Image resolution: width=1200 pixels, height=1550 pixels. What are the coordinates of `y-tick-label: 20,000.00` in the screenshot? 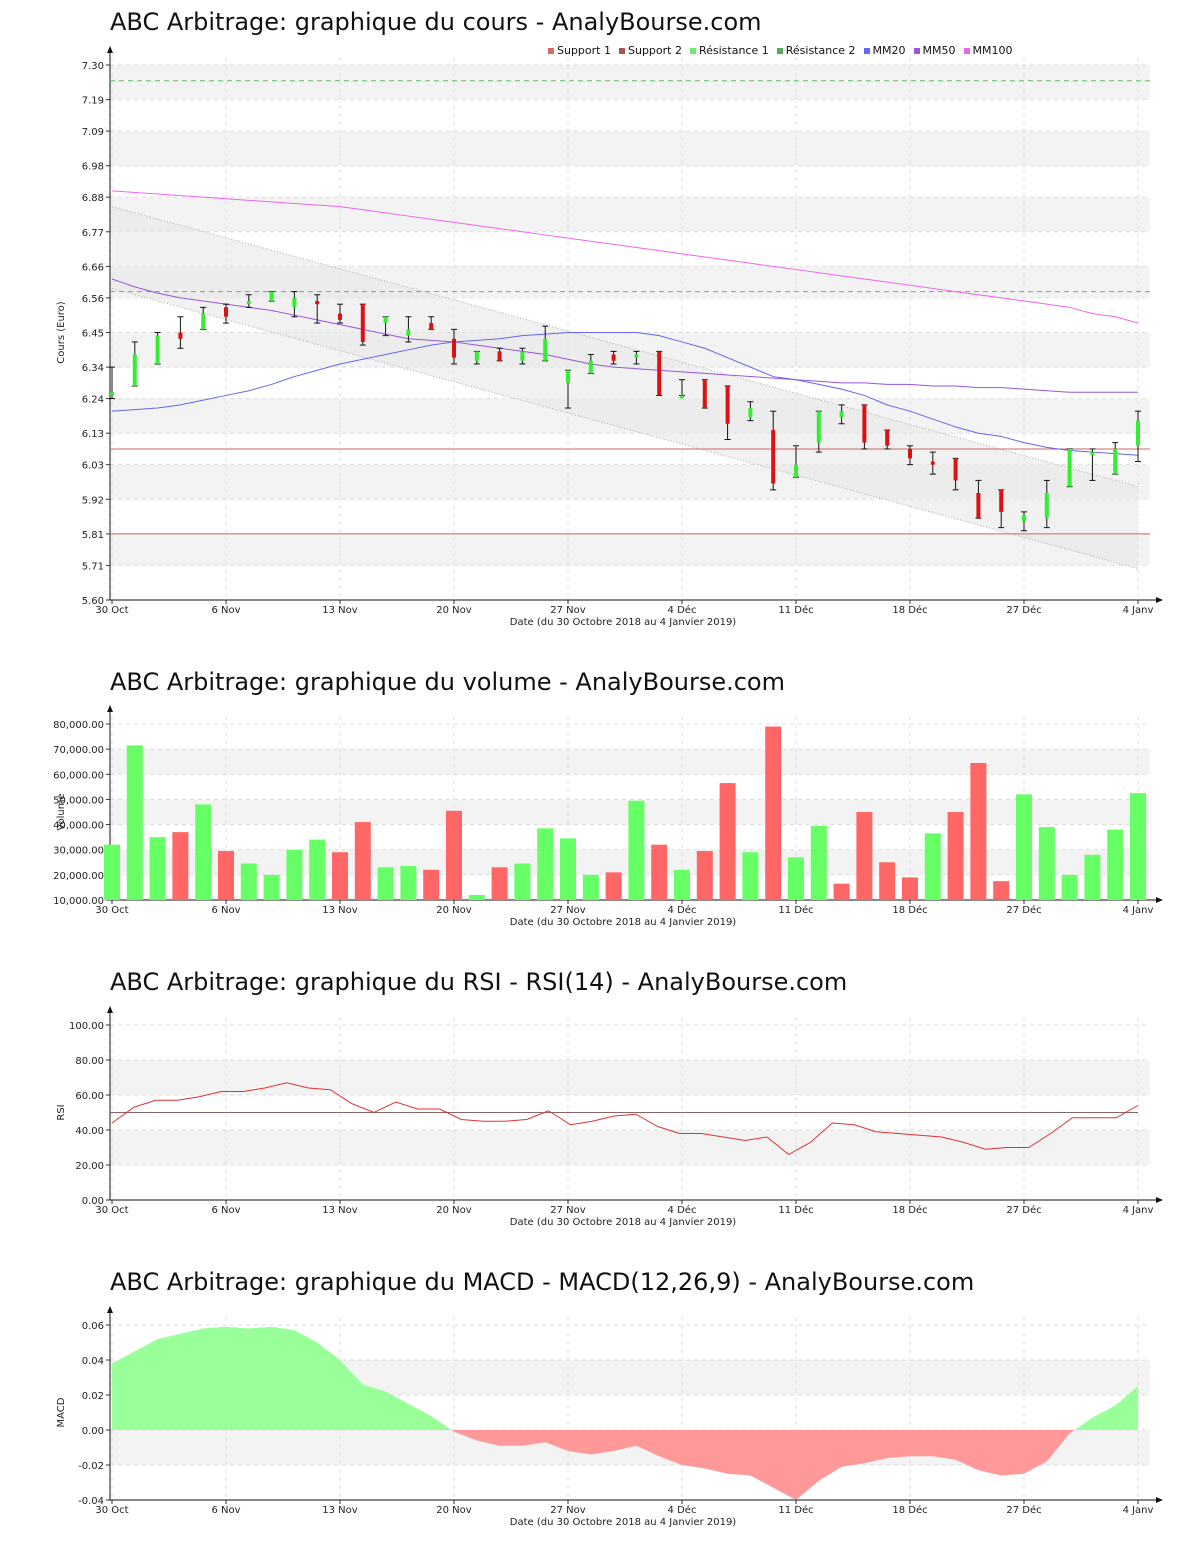 It's located at (78, 876).